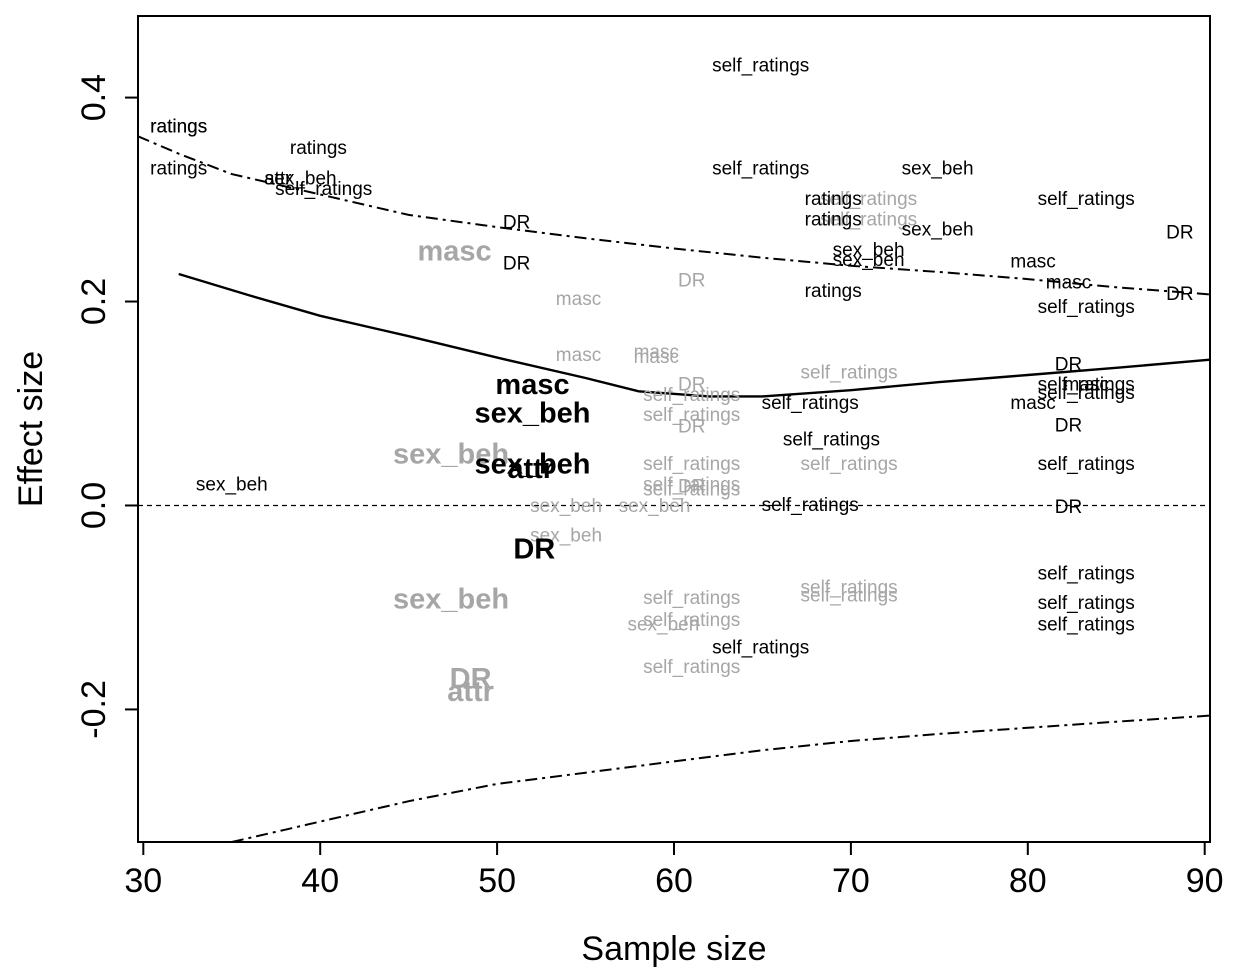 The width and height of the screenshot is (1240, 968). Describe the element at coordinates (530, 469) in the screenshot. I see `point-label-49: attr` at that location.